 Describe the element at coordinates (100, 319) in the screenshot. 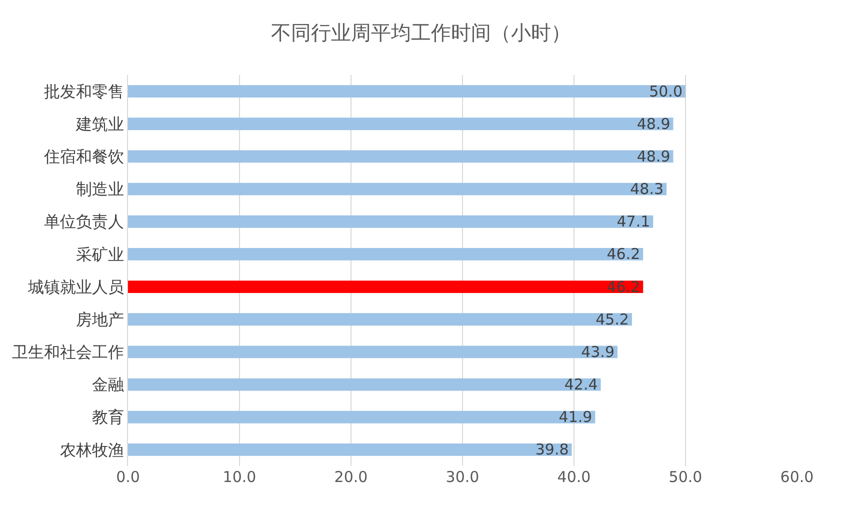

I see `y-tick-label: 房地产` at that location.